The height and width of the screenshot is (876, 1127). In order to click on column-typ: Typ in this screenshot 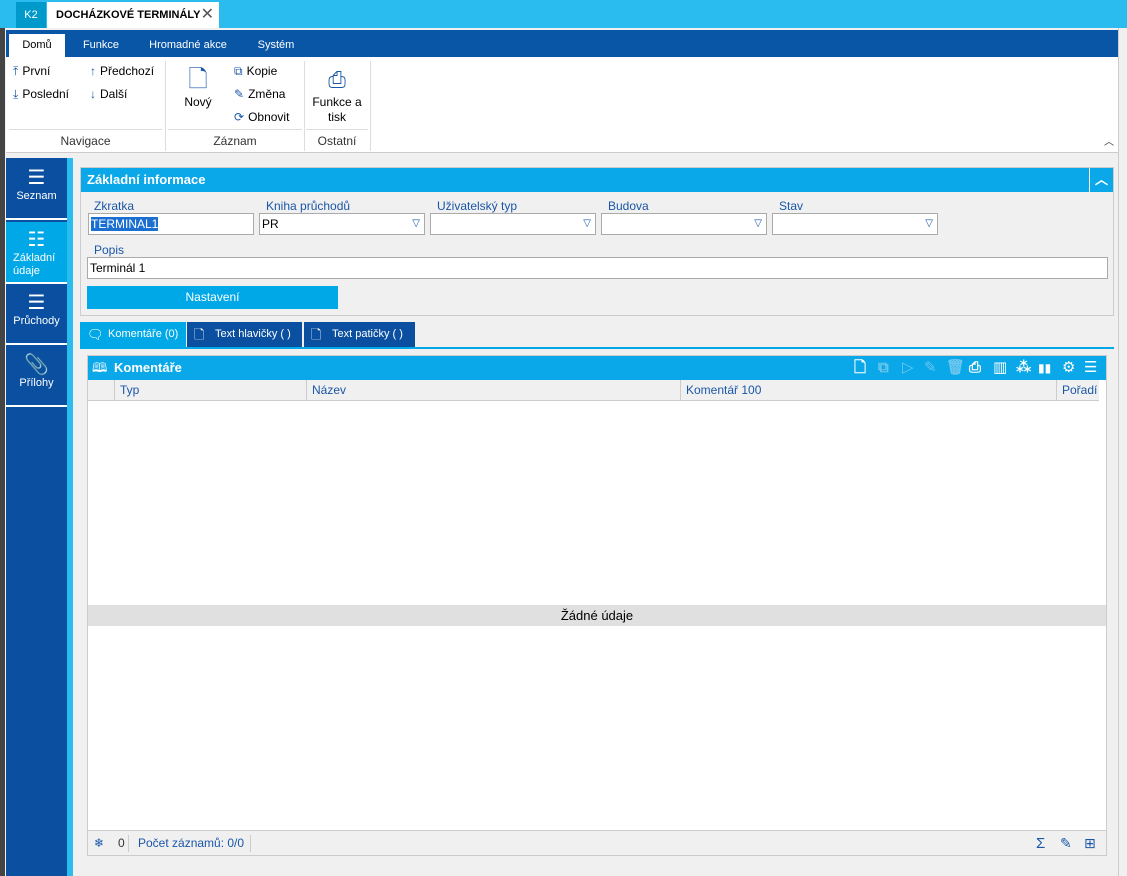, I will do `click(210, 390)`.